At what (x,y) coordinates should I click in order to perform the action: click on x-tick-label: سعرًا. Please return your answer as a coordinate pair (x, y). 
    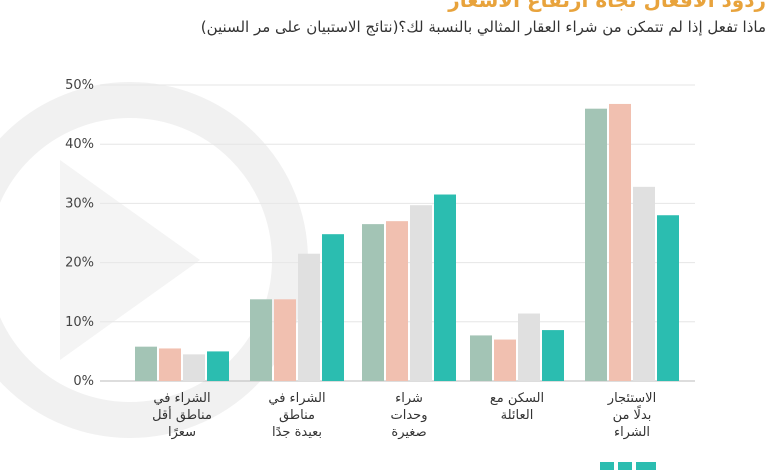
    Looking at the image, I should click on (182, 432).